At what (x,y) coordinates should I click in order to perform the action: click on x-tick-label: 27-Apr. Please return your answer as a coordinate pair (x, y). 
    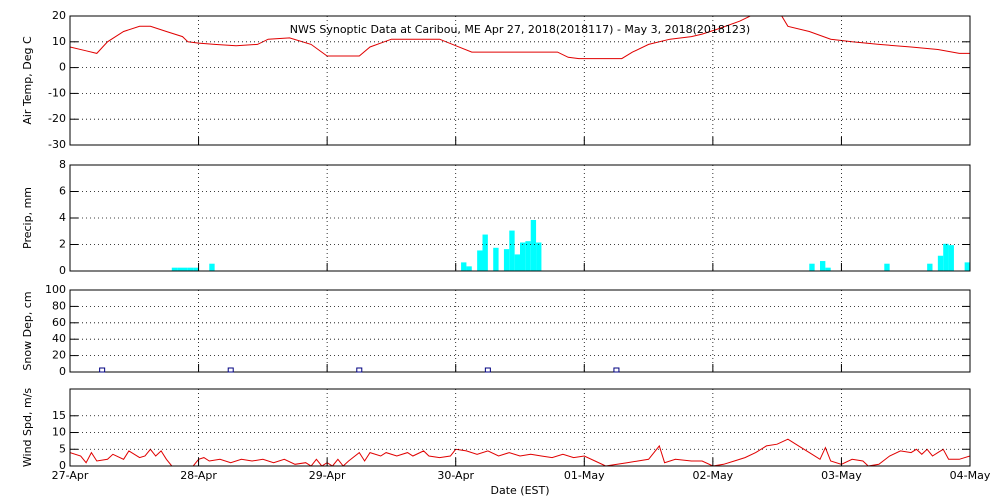
    Looking at the image, I should click on (70, 475).